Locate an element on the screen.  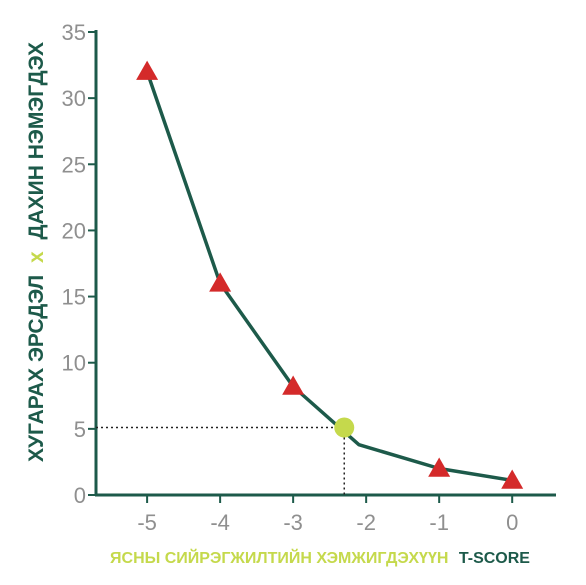
y-axis-title-part1: ХУГАРАХ ЭРСДЭЛ is located at coordinates (36, 368).